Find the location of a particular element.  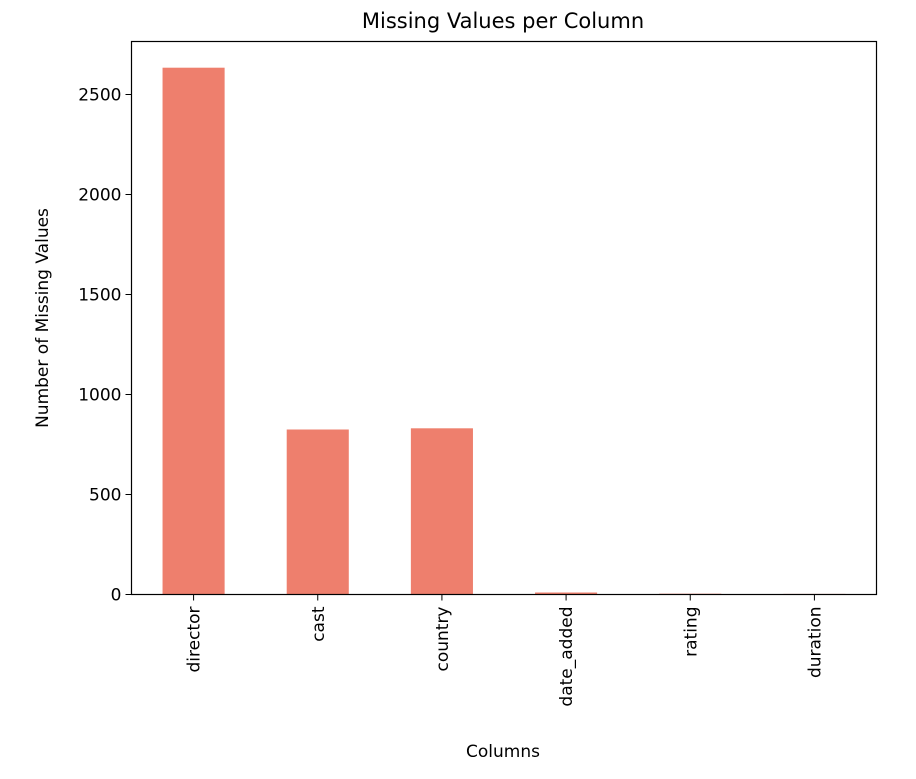

x-tick-label: duration is located at coordinates (815, 643).